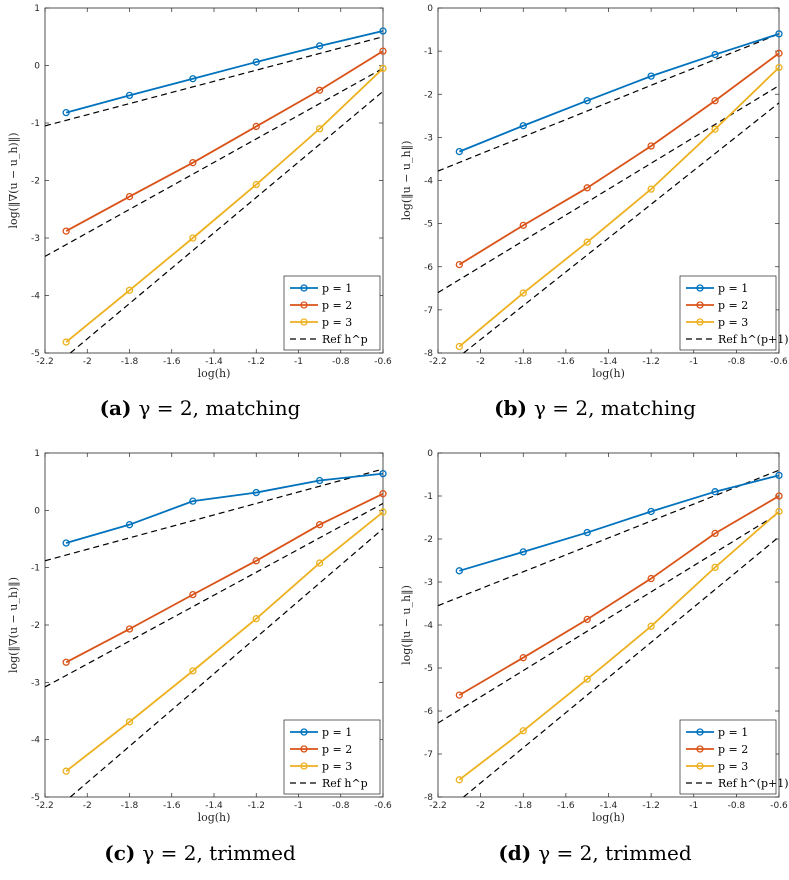  What do you see at coordinates (514, 408) in the screenshot?
I see `caption-letter: (b)` at bounding box center [514, 408].